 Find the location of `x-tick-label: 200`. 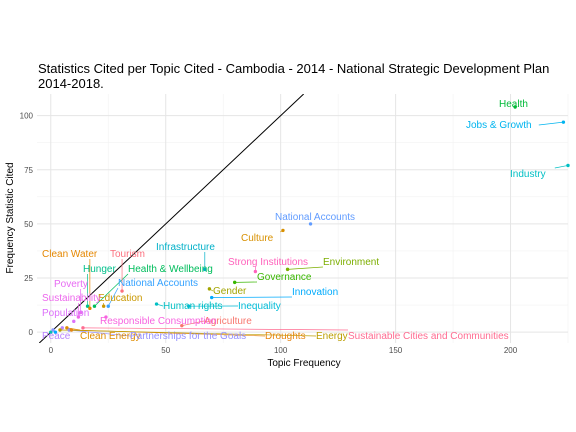

x-tick-label: 200 is located at coordinates (511, 350).